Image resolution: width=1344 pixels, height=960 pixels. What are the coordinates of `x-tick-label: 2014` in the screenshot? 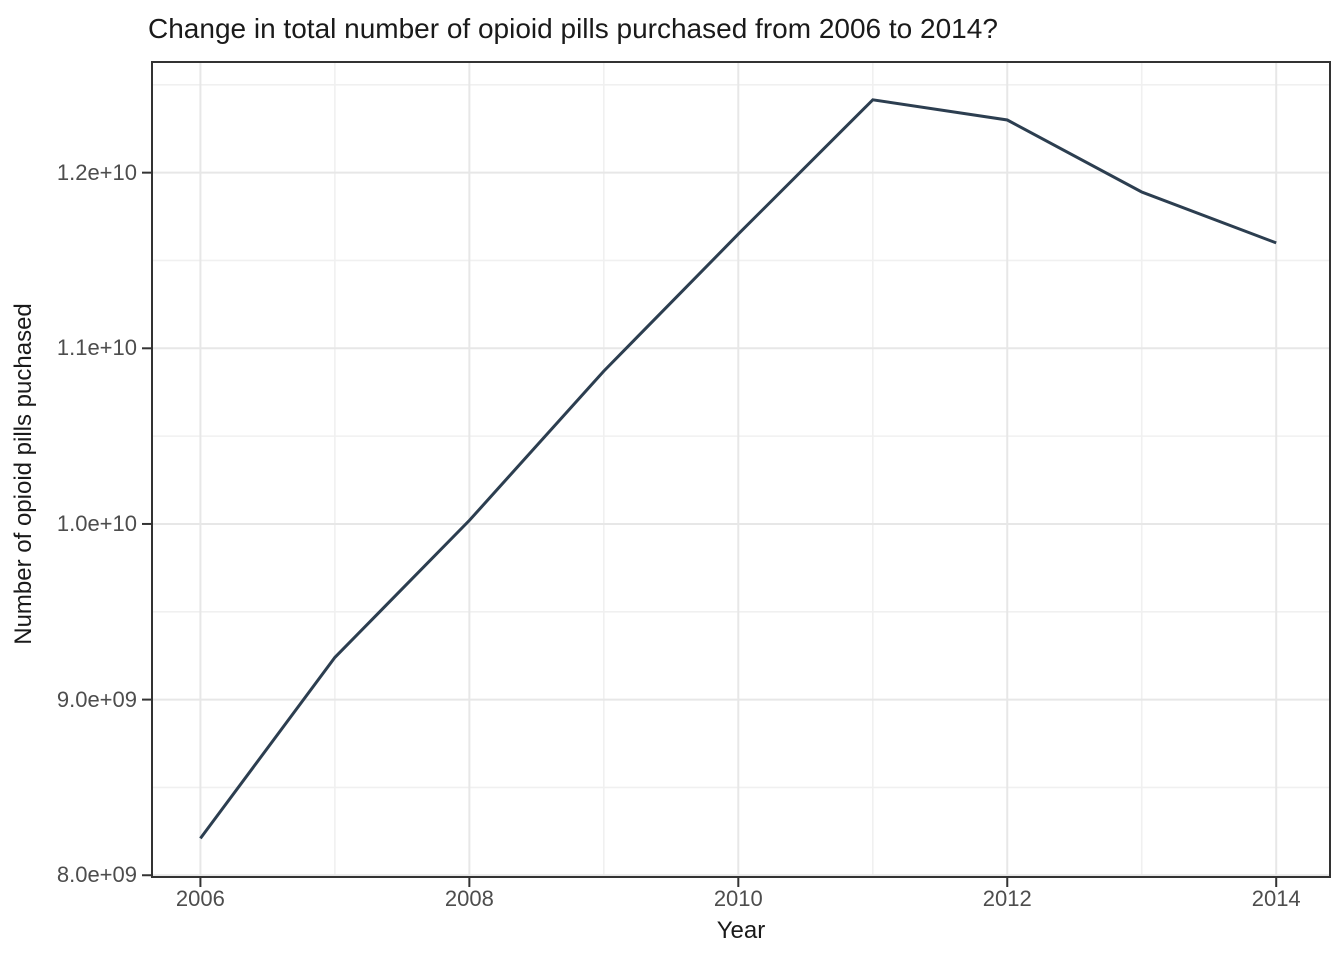 It's located at (1276, 898).